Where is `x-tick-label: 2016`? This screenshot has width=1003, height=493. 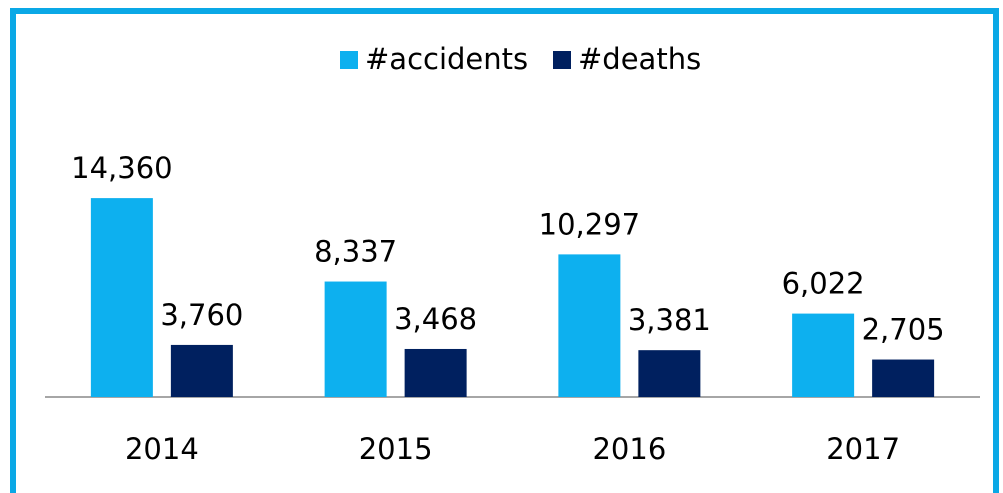 x-tick-label: 2016 is located at coordinates (629, 449).